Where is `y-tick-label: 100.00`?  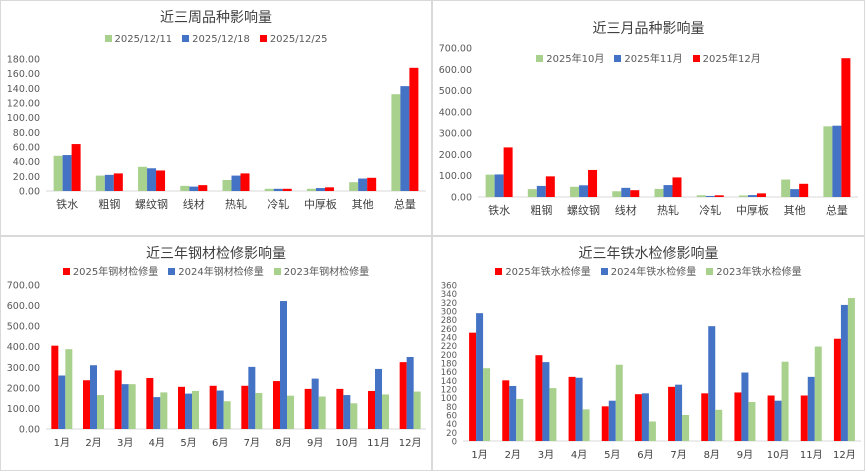
y-tick-label: 100.00 is located at coordinates (23, 409).